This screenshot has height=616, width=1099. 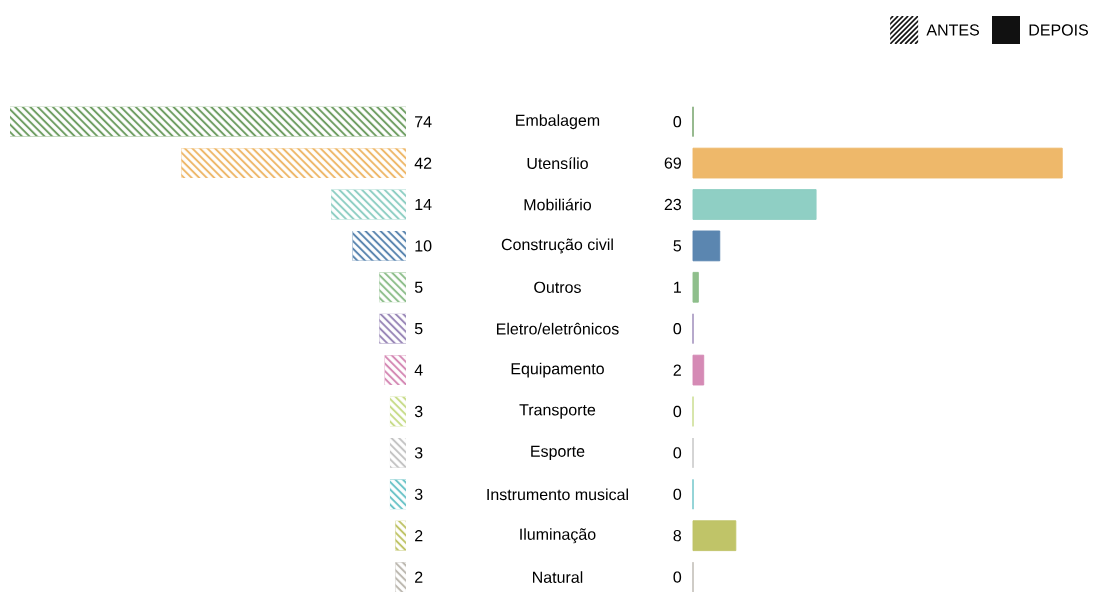 What do you see at coordinates (558, 204) in the screenshot?
I see `y-tick-label: Mobiliário` at bounding box center [558, 204].